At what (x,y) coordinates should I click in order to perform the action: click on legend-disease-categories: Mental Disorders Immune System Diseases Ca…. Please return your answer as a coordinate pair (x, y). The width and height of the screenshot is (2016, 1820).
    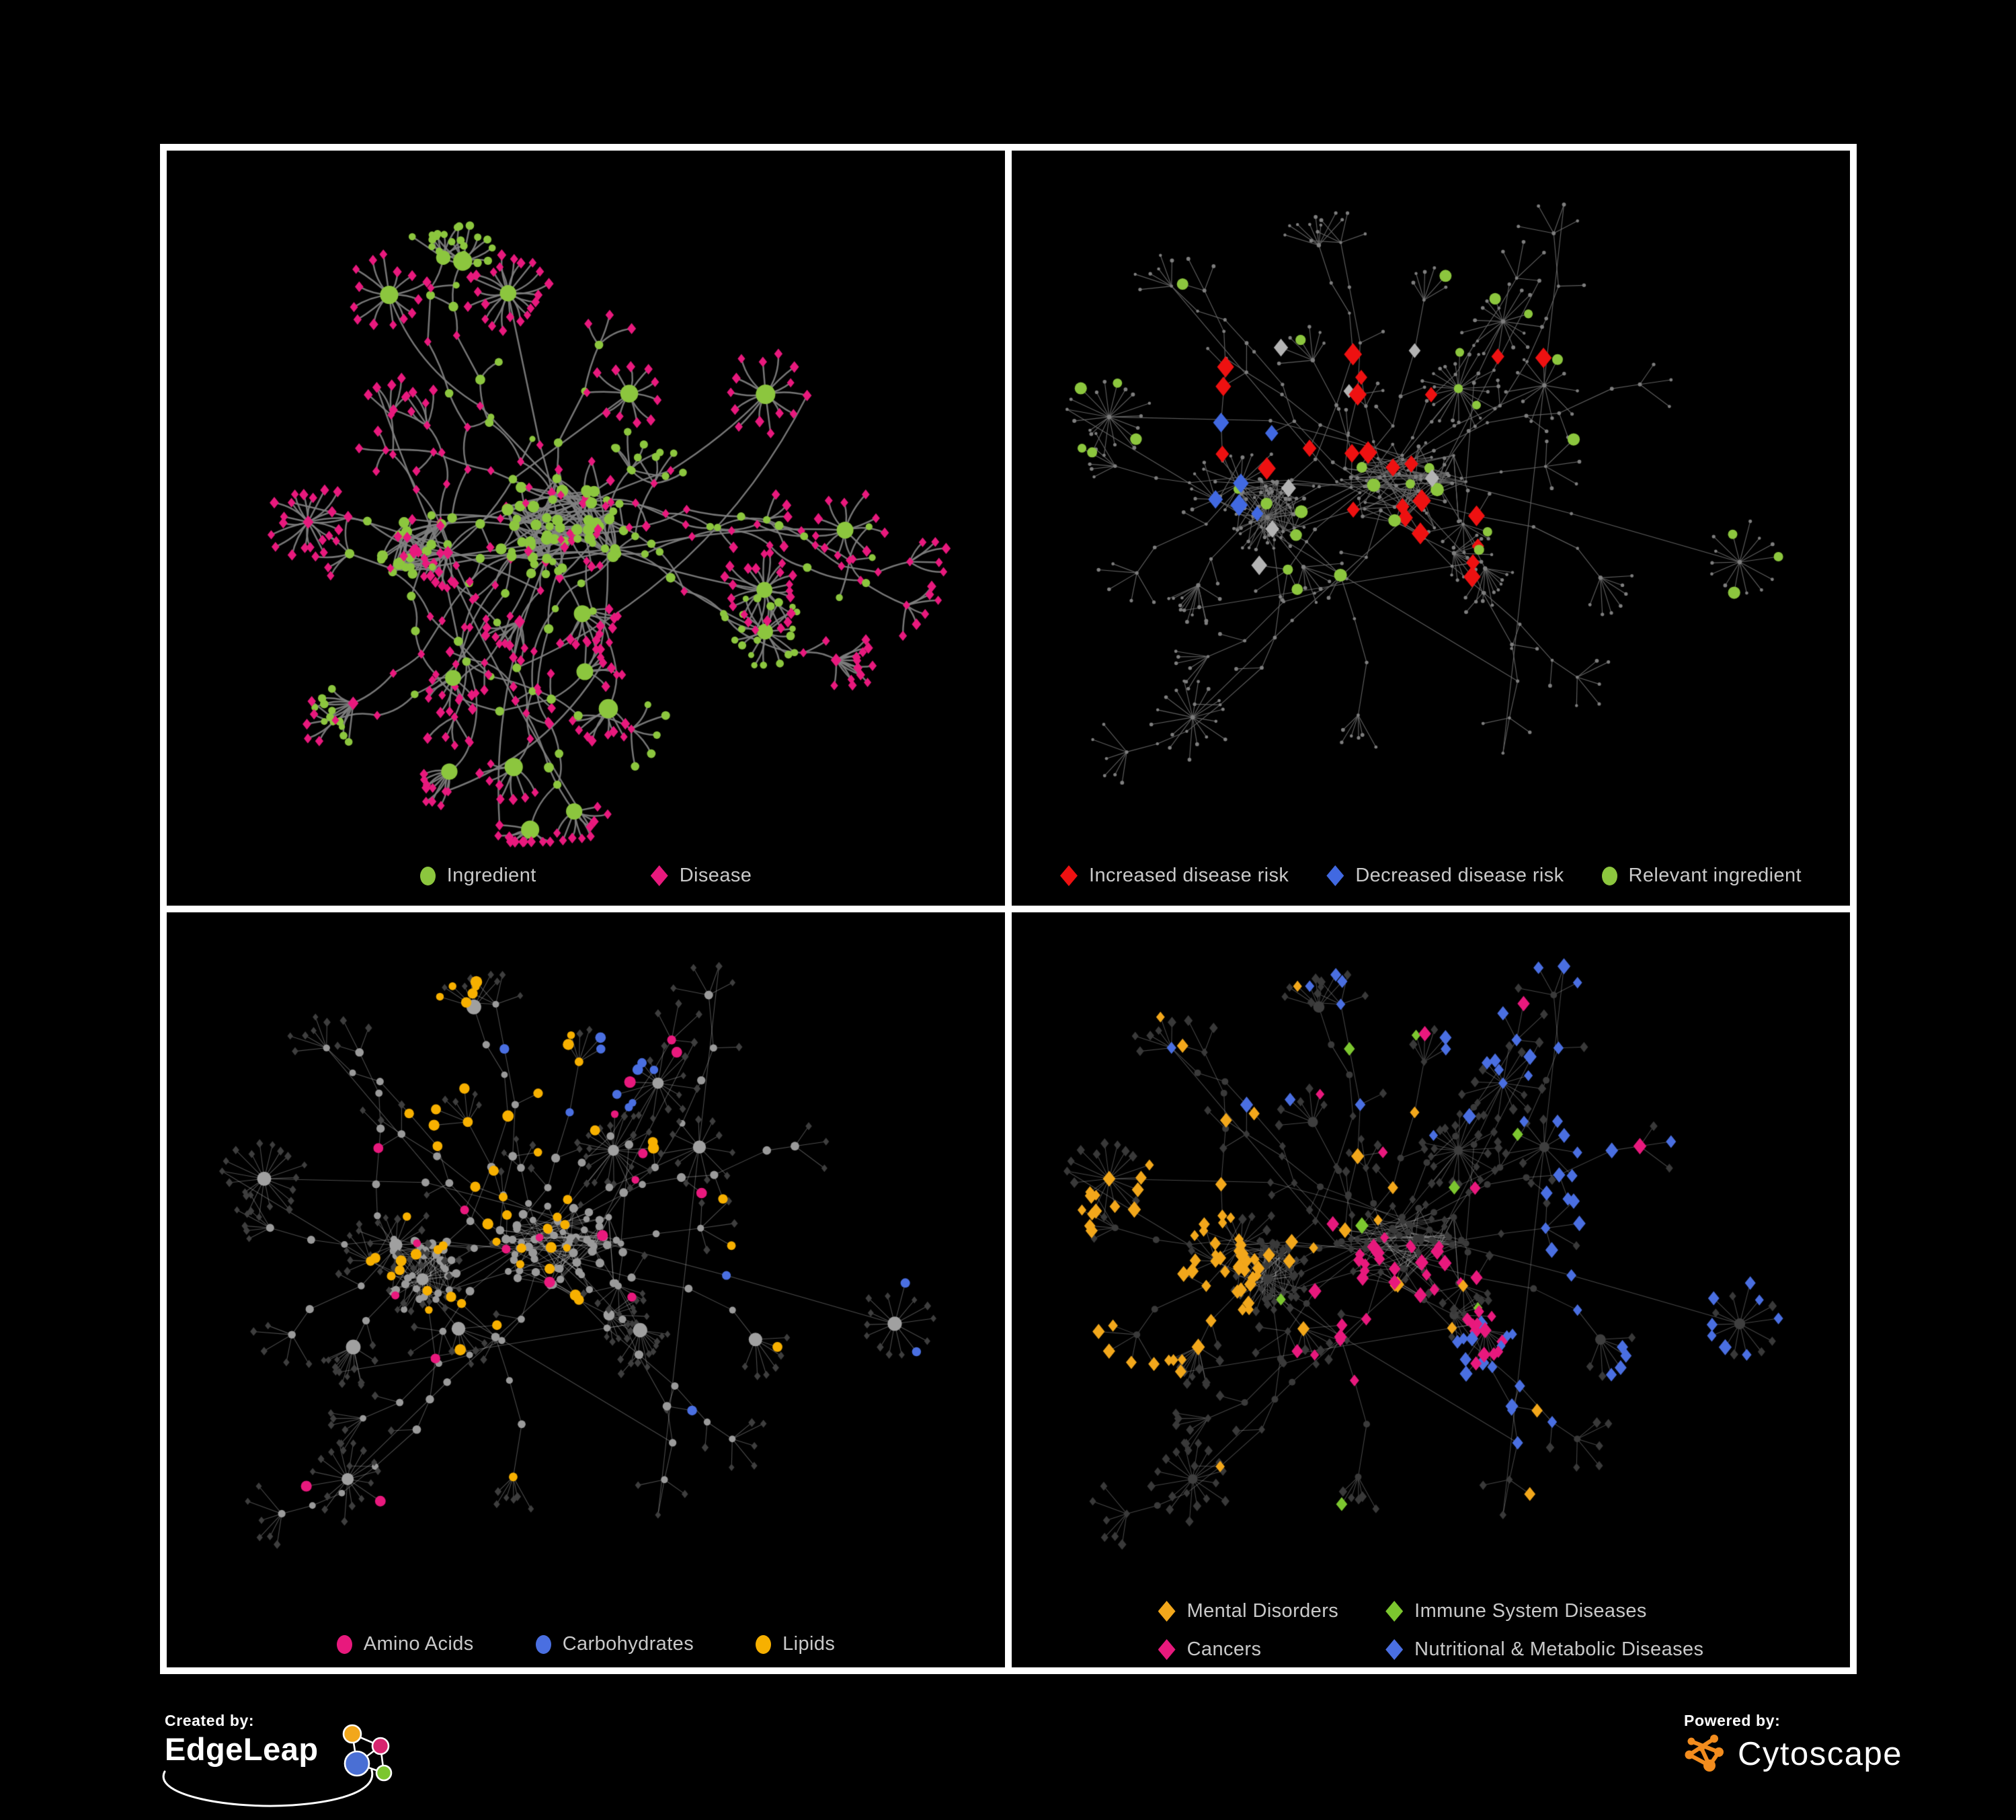
    Looking at the image, I should click on (1431, 1630).